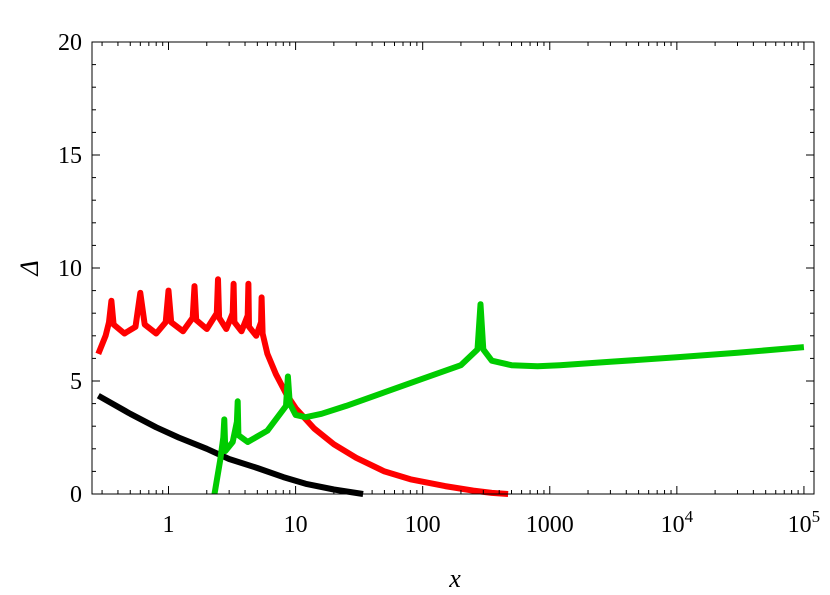  What do you see at coordinates (296, 525) in the screenshot?
I see `x-tick-label: 10` at bounding box center [296, 525].